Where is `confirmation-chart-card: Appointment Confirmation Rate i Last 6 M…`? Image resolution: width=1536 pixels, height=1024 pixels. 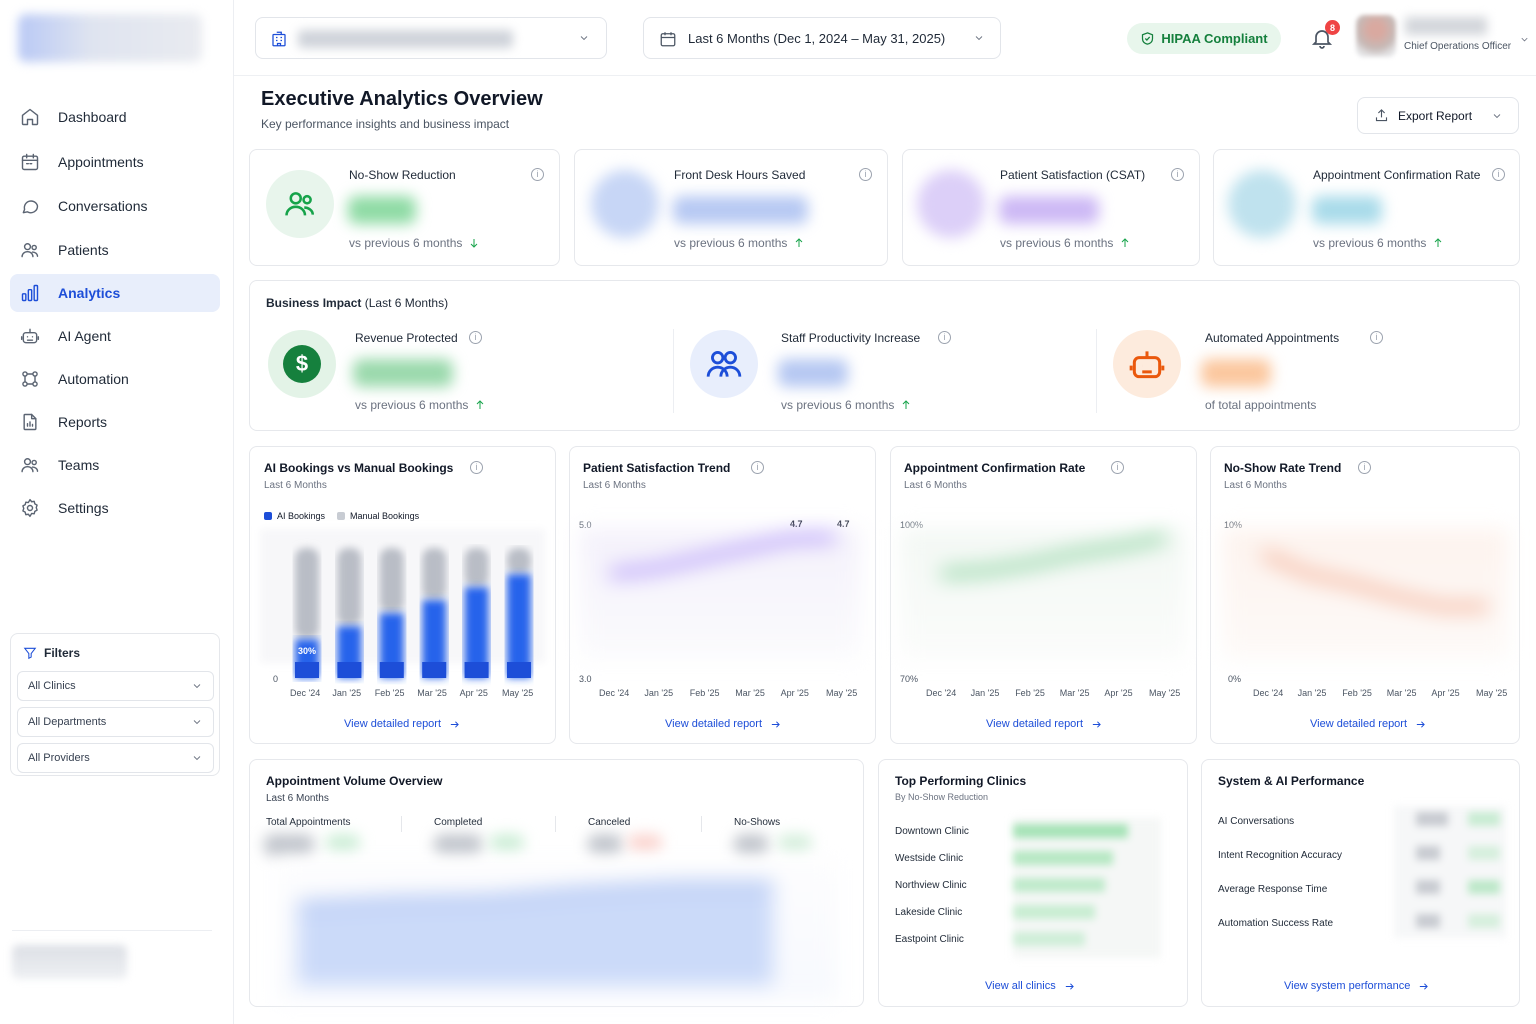
confirmation-chart-card: Appointment Confirmation Rate i Last 6 M… is located at coordinates (1043, 595).